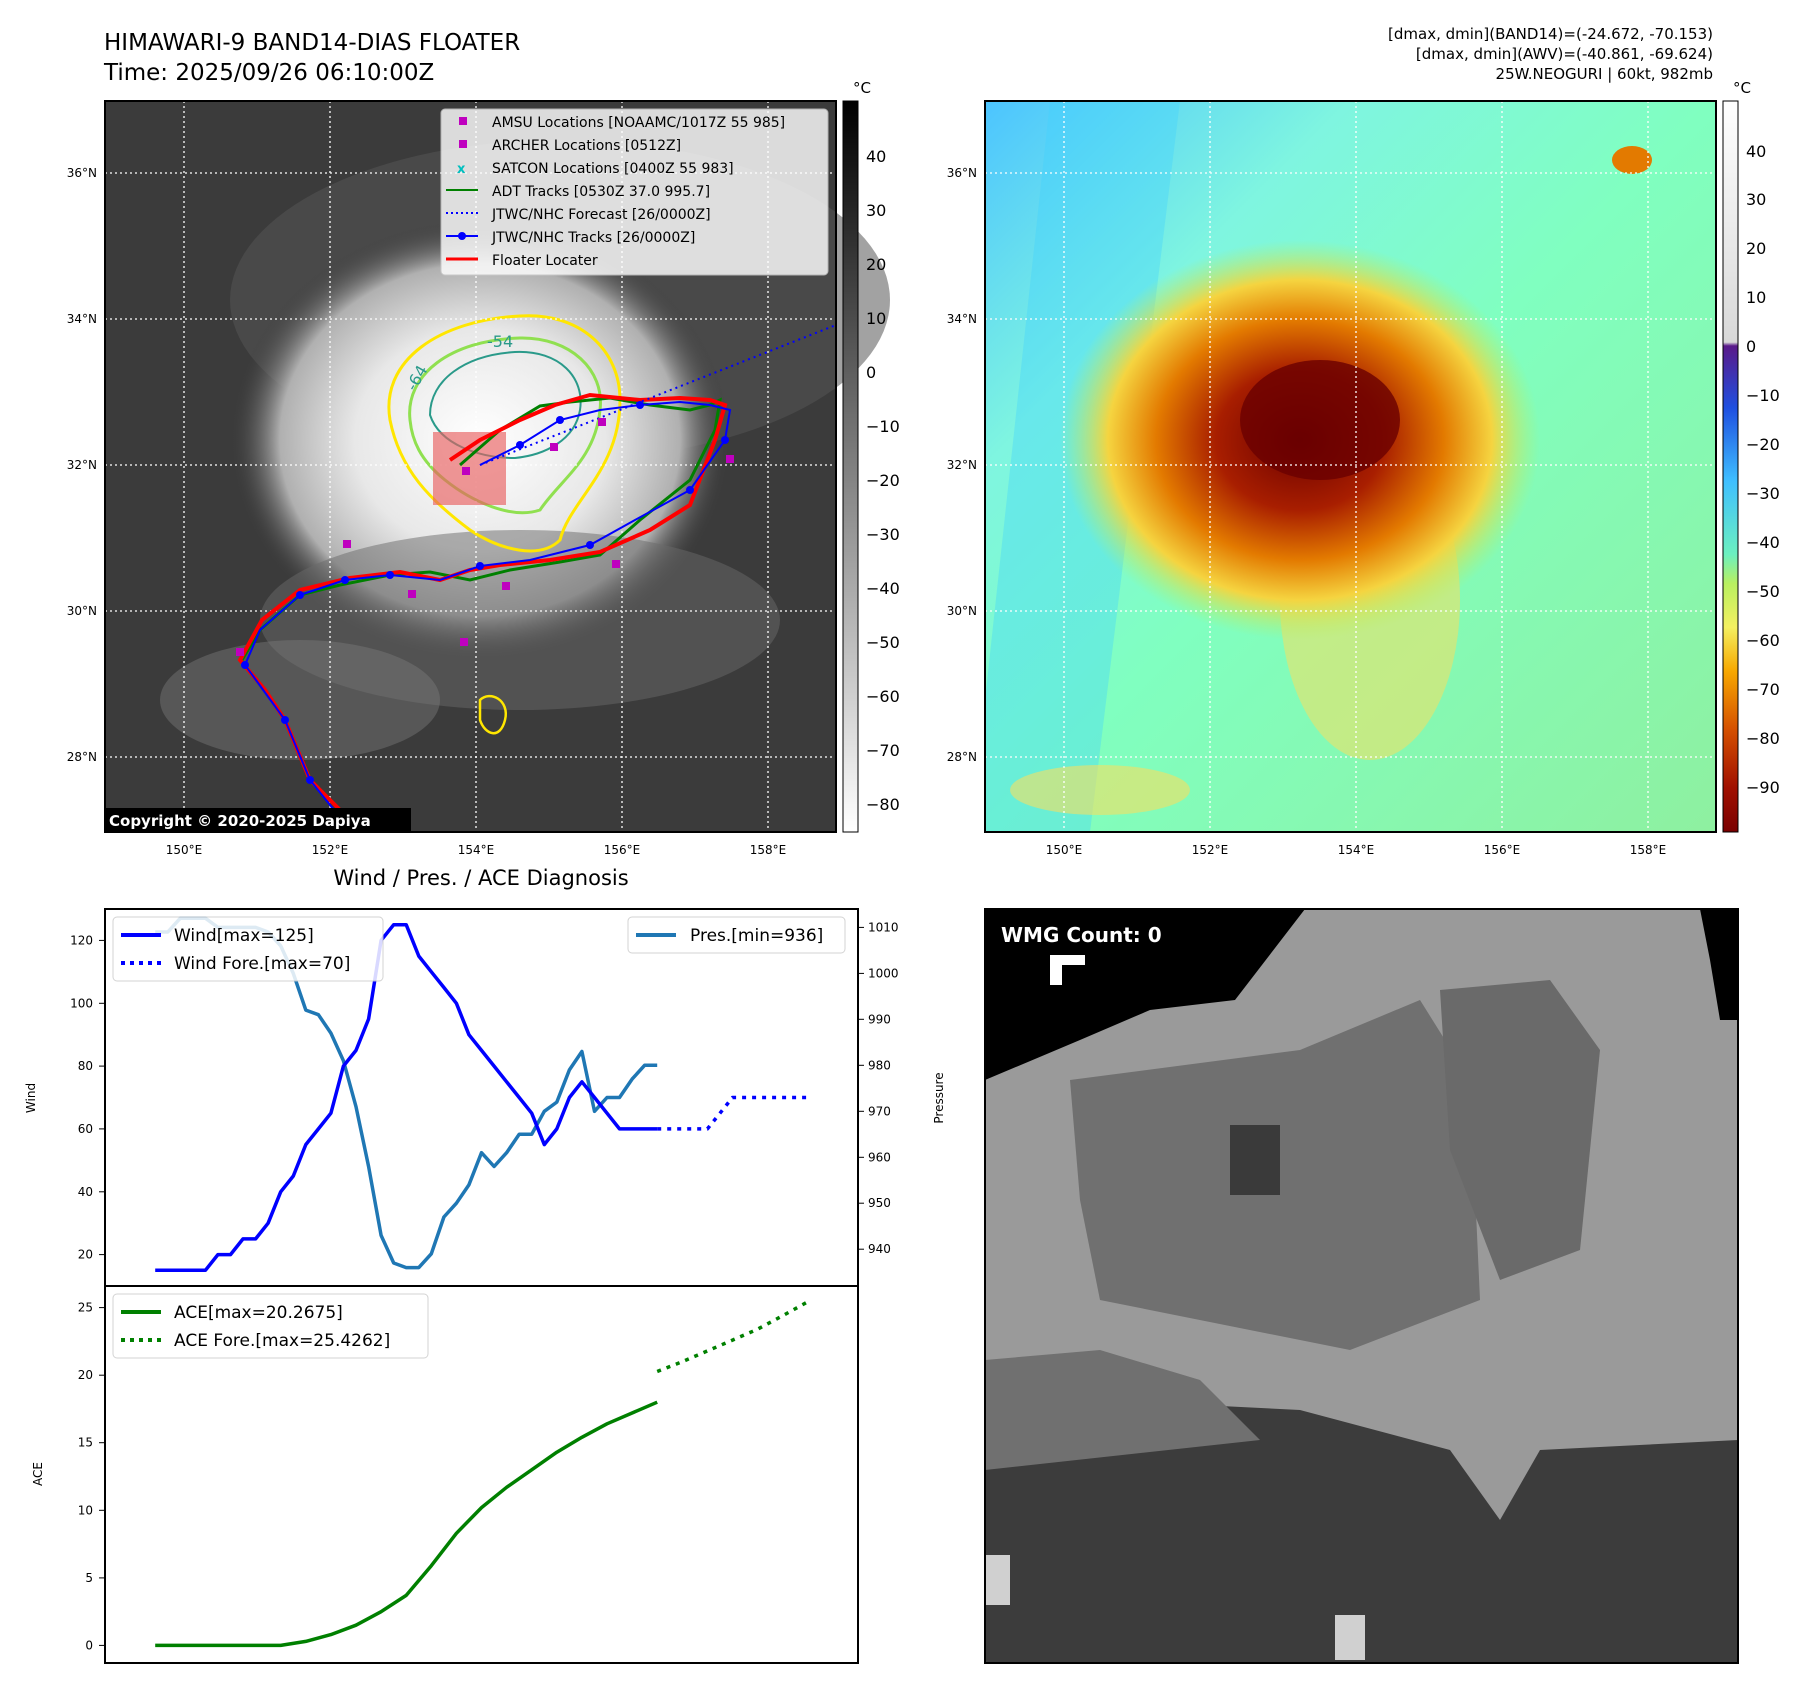 This screenshot has height=1690, width=1797. Describe the element at coordinates (268, 73) in the screenshot. I see `title-line-2: Time: 2025/09/26 06:10:00Z` at that location.